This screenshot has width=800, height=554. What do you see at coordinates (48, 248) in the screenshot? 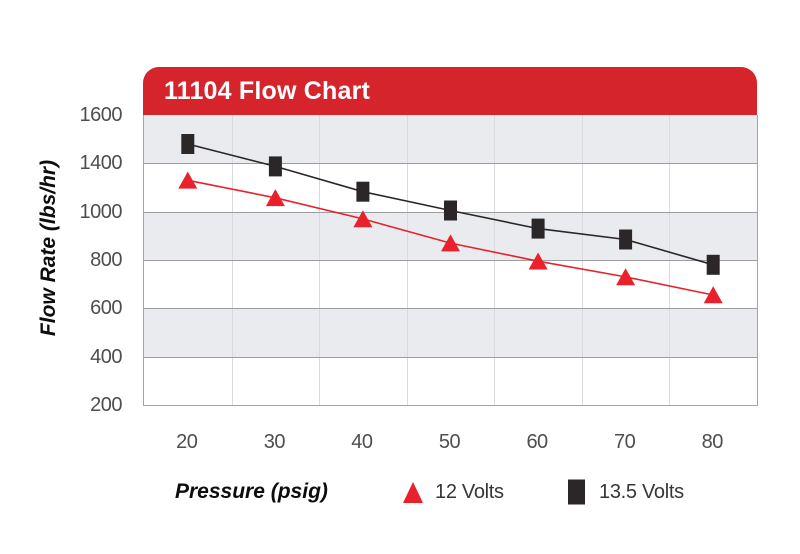
I see `y-axis-title: Flow Rate (lbs/hr)` at bounding box center [48, 248].